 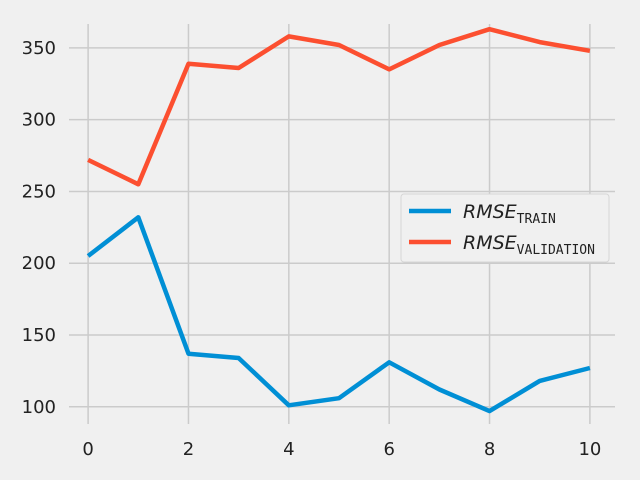 I want to click on y-tick-label: 350, so click(x=39, y=48).